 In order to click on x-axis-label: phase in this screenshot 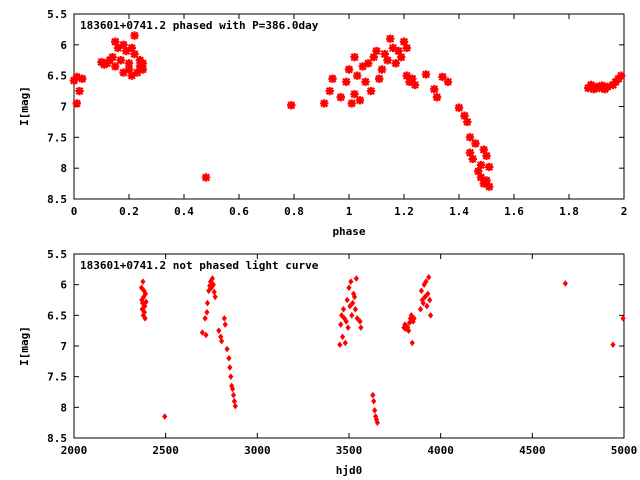, I will do `click(348, 231)`.